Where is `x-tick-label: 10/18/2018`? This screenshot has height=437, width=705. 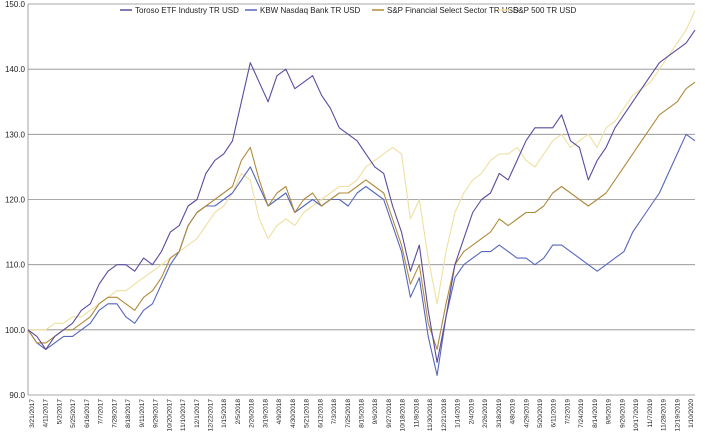 x-tick-label: 10/18/2018 is located at coordinates (403, 415).